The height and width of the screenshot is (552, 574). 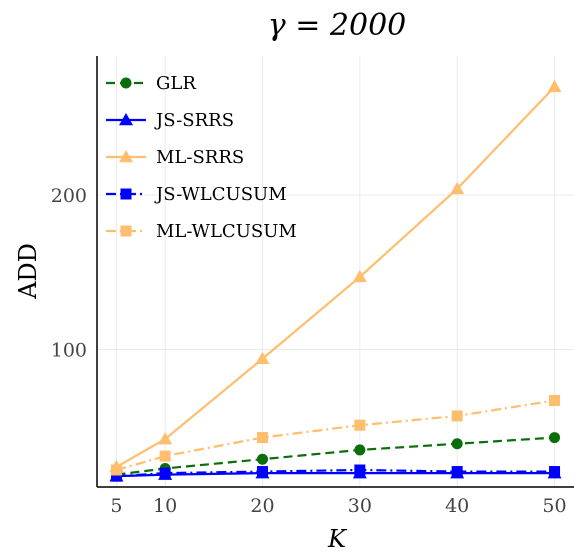 I want to click on series-ml-wlcusum, so click(x=335, y=435).